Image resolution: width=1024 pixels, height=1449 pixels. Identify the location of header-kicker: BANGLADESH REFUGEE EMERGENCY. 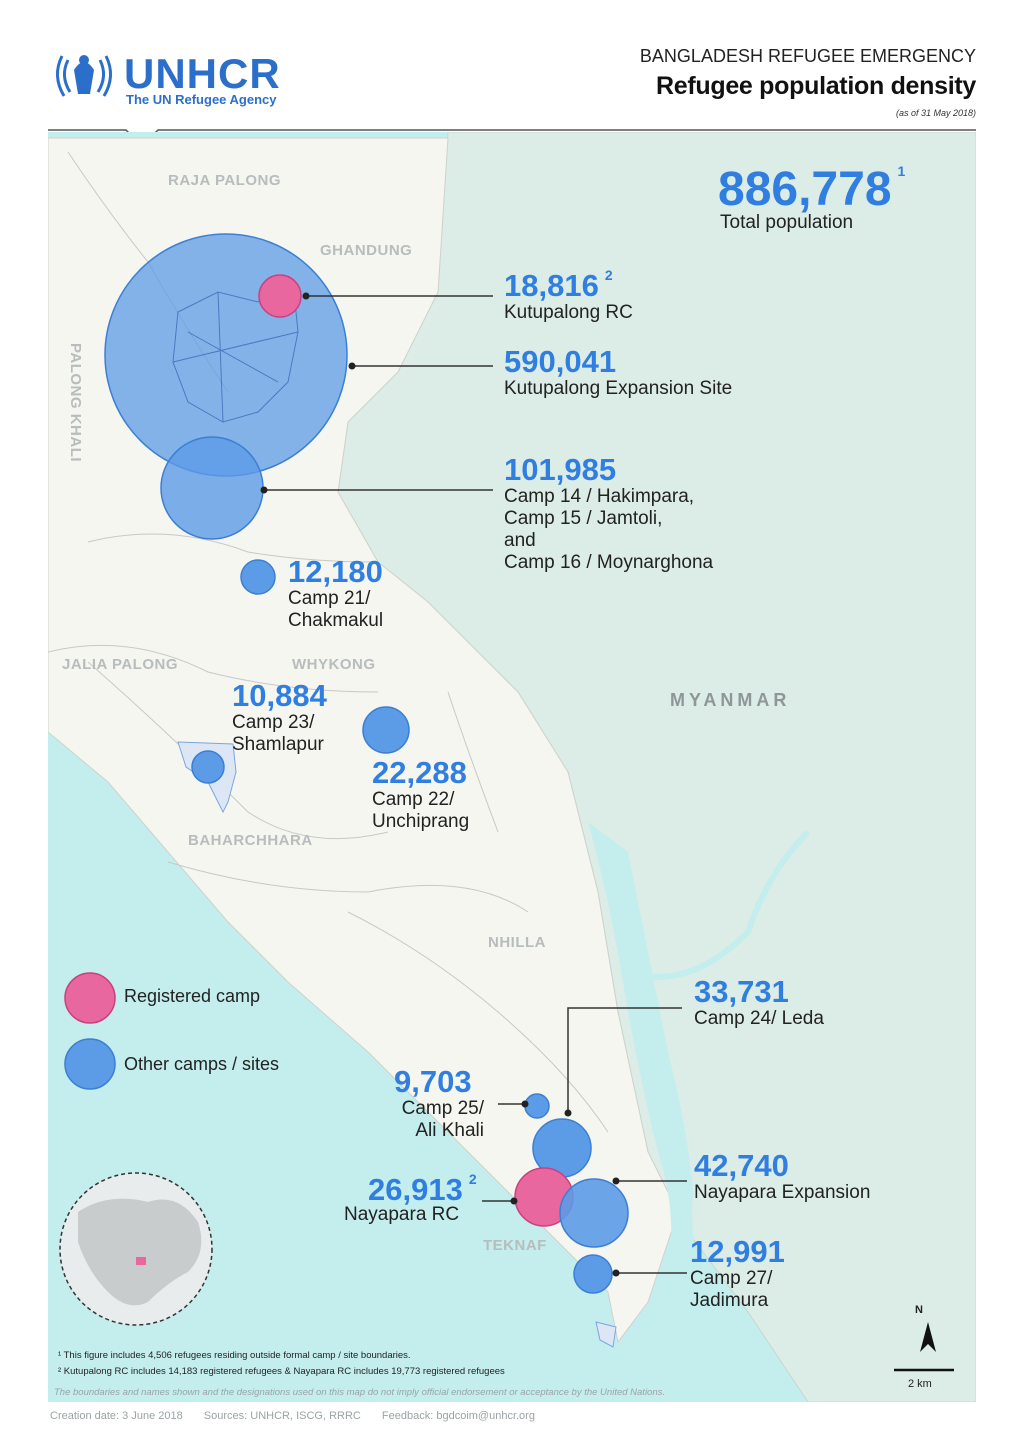
(807, 56).